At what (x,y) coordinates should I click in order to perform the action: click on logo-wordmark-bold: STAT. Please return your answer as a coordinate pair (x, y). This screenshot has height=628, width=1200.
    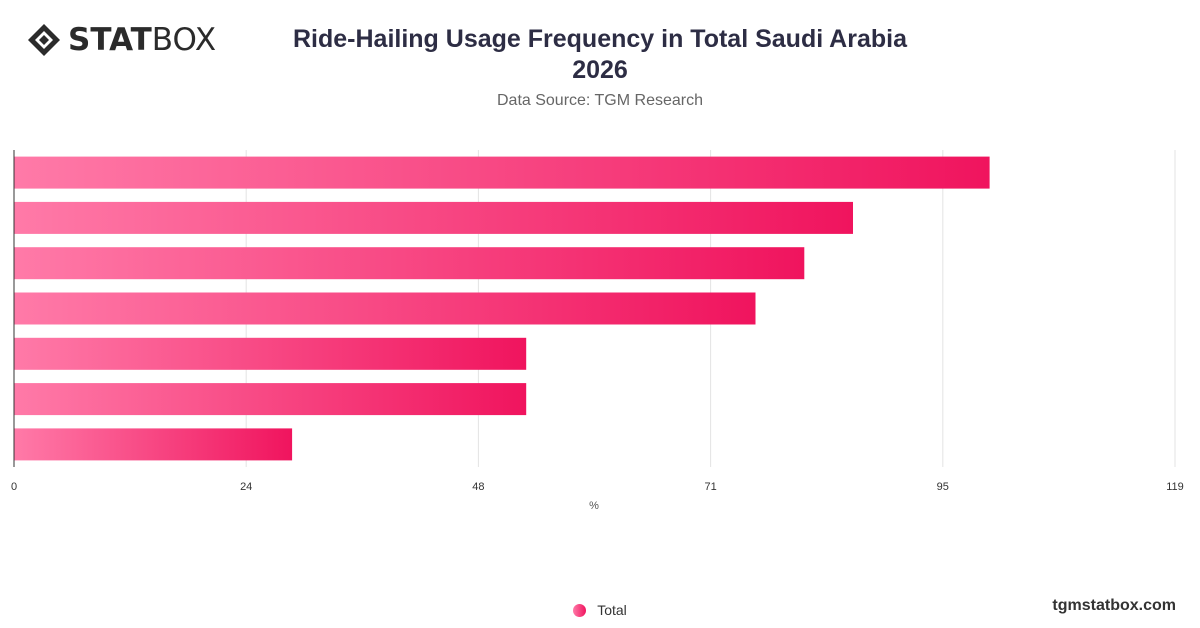
    Looking at the image, I should click on (110, 40).